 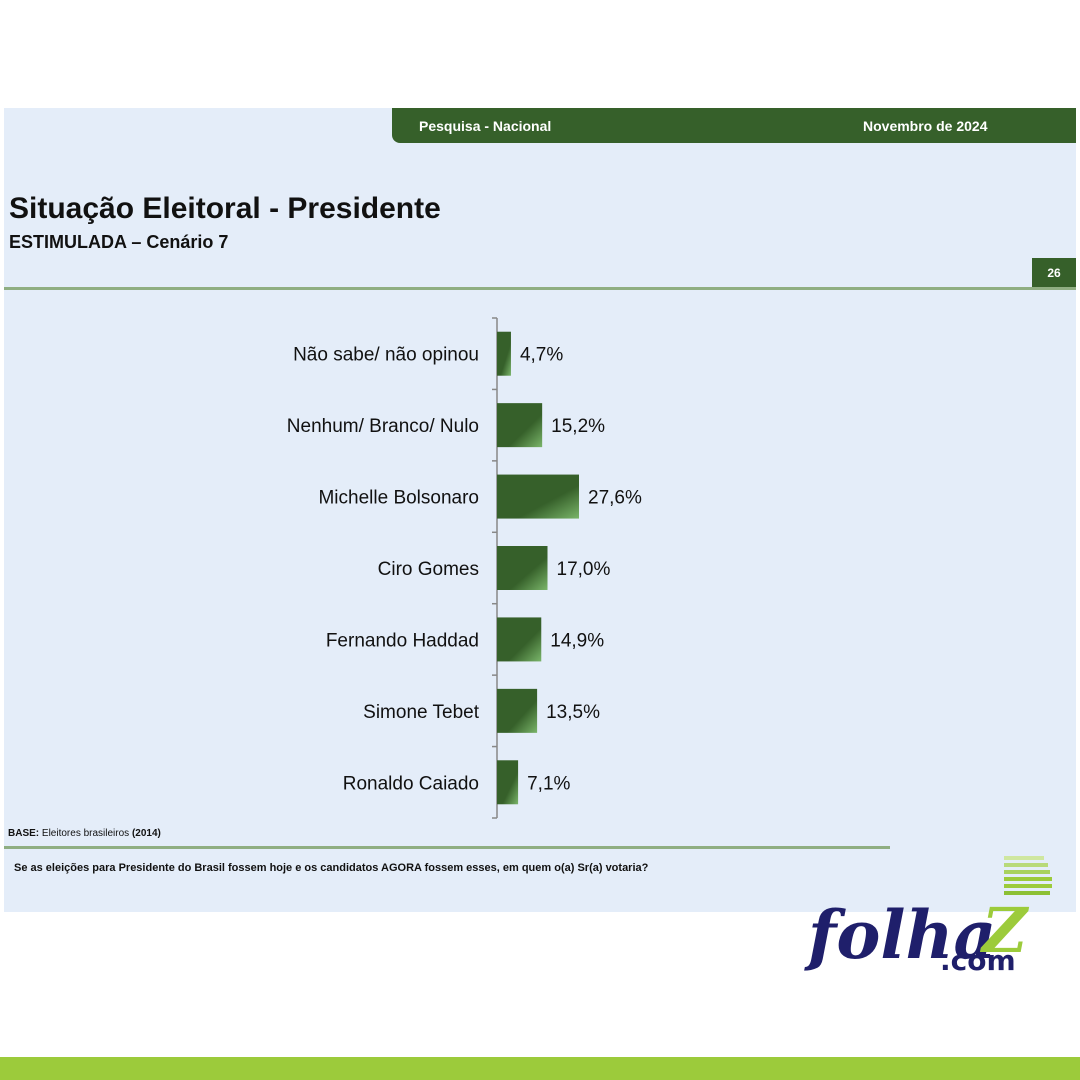 I want to click on category-label: Simone Tebet, so click(x=421, y=712).